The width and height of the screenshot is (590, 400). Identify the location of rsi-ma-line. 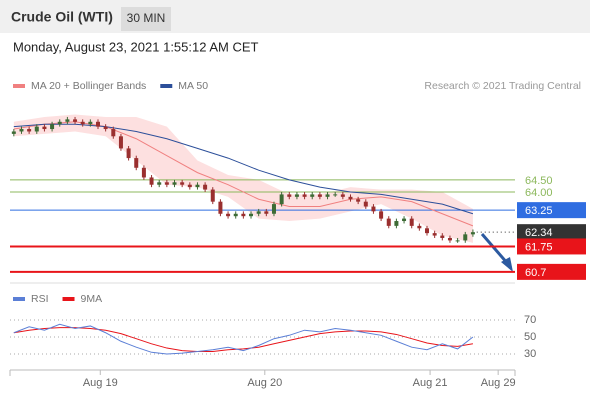
(243, 339).